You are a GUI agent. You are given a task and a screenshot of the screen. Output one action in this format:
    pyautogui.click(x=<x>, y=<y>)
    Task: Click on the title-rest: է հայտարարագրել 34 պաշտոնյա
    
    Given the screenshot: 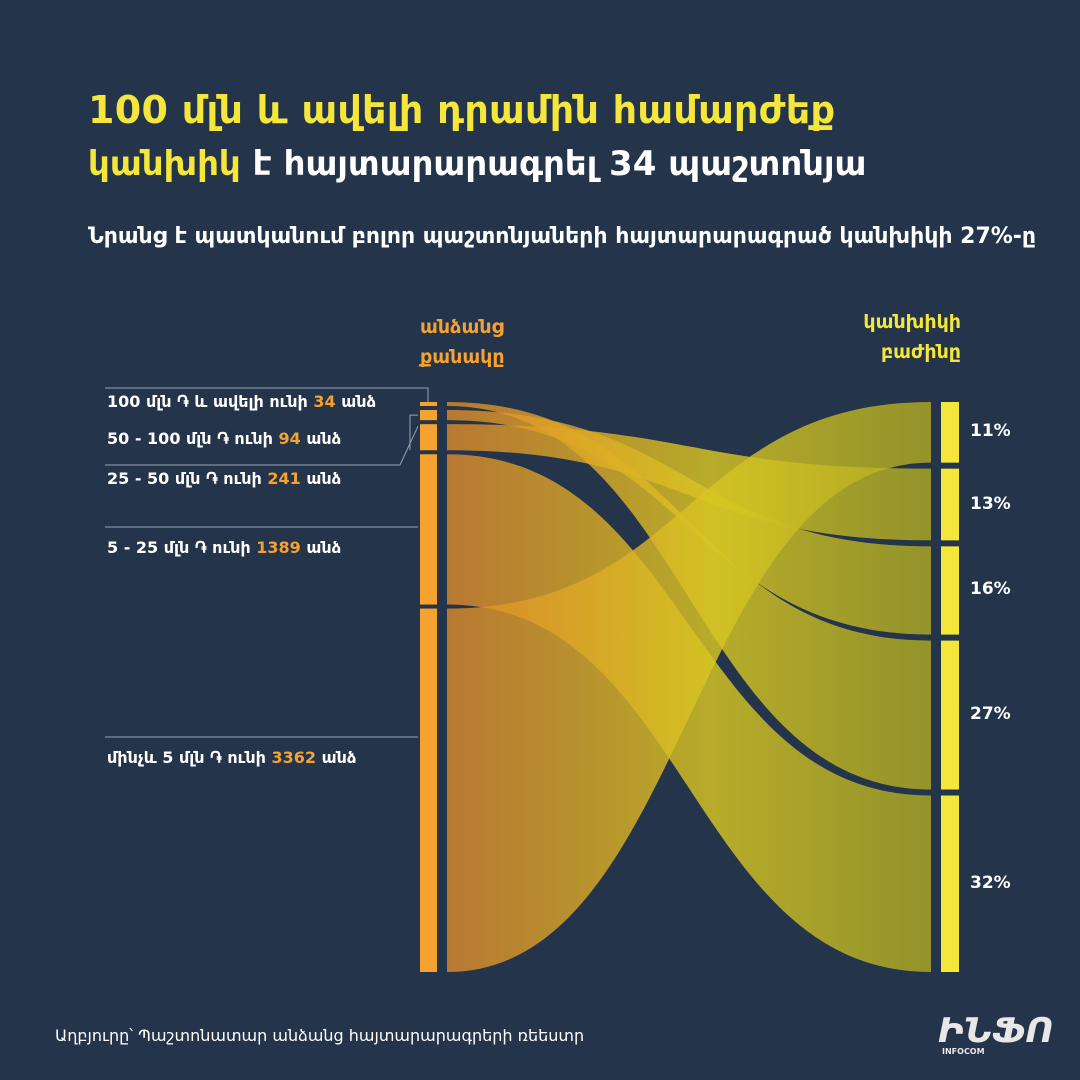 What is the action you would take?
    pyautogui.click(x=553, y=164)
    